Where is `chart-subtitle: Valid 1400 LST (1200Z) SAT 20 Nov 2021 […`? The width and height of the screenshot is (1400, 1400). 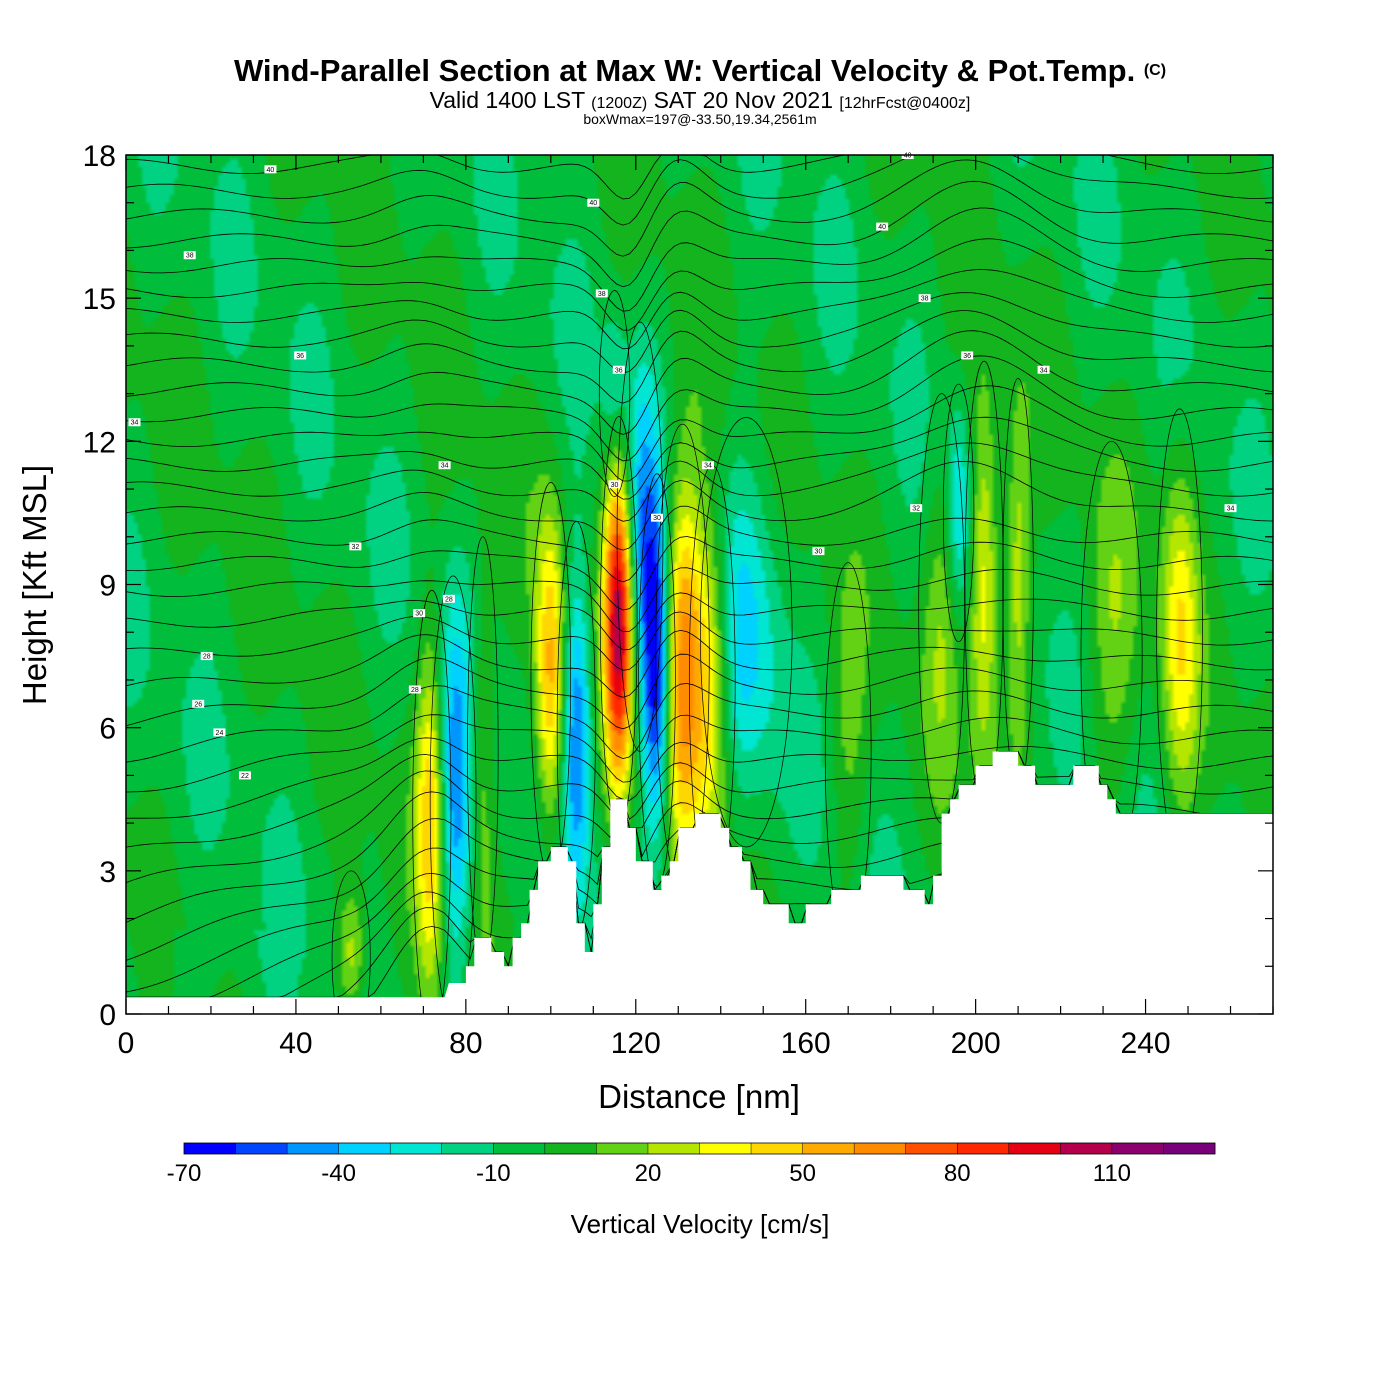
chart-subtitle: Valid 1400 LST (1200Z) SAT 20 Nov 2021 [… is located at coordinates (700, 100).